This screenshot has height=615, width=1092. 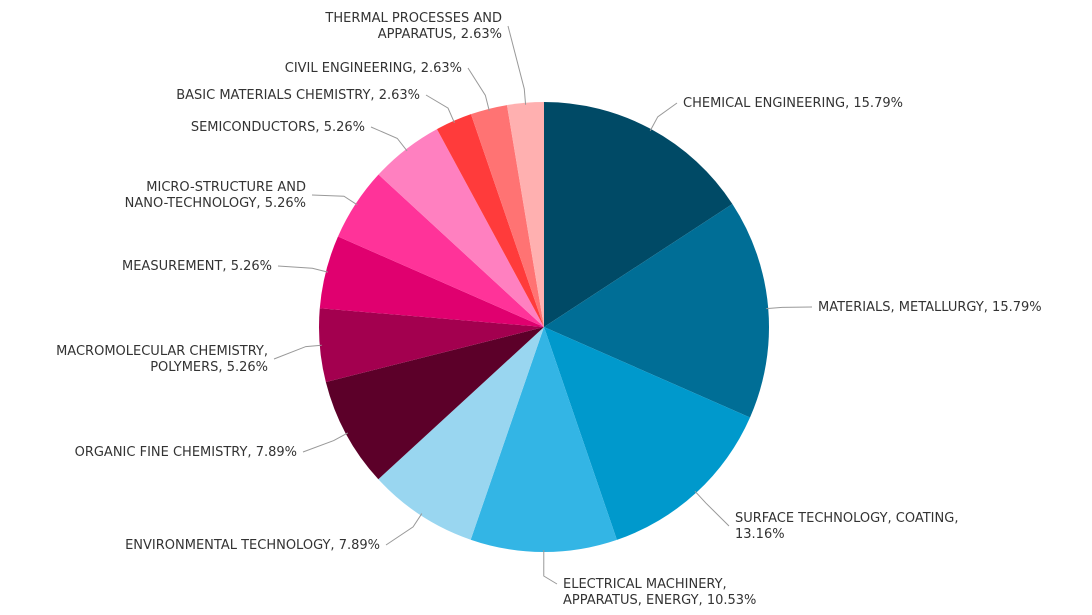 I want to click on slice-label-line: MACROMOLECULAR CHEMISTRY,, so click(x=162, y=351).